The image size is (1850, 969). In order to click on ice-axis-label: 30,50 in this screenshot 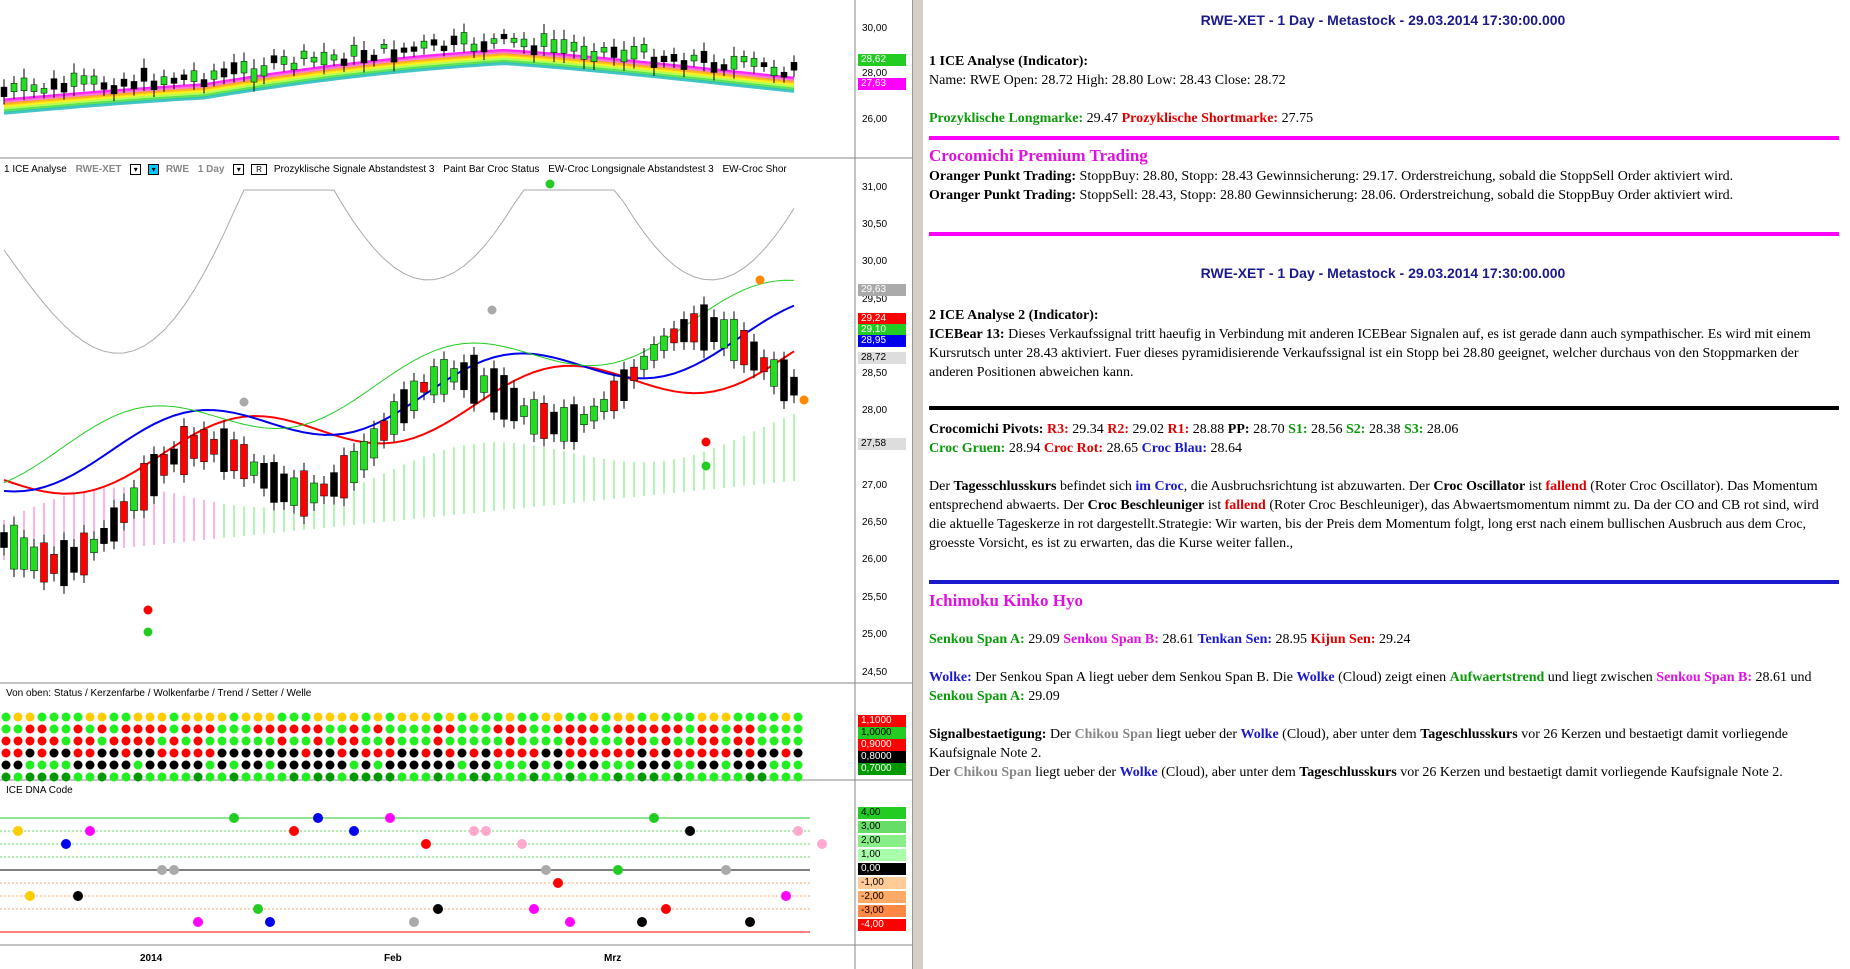, I will do `click(875, 224)`.